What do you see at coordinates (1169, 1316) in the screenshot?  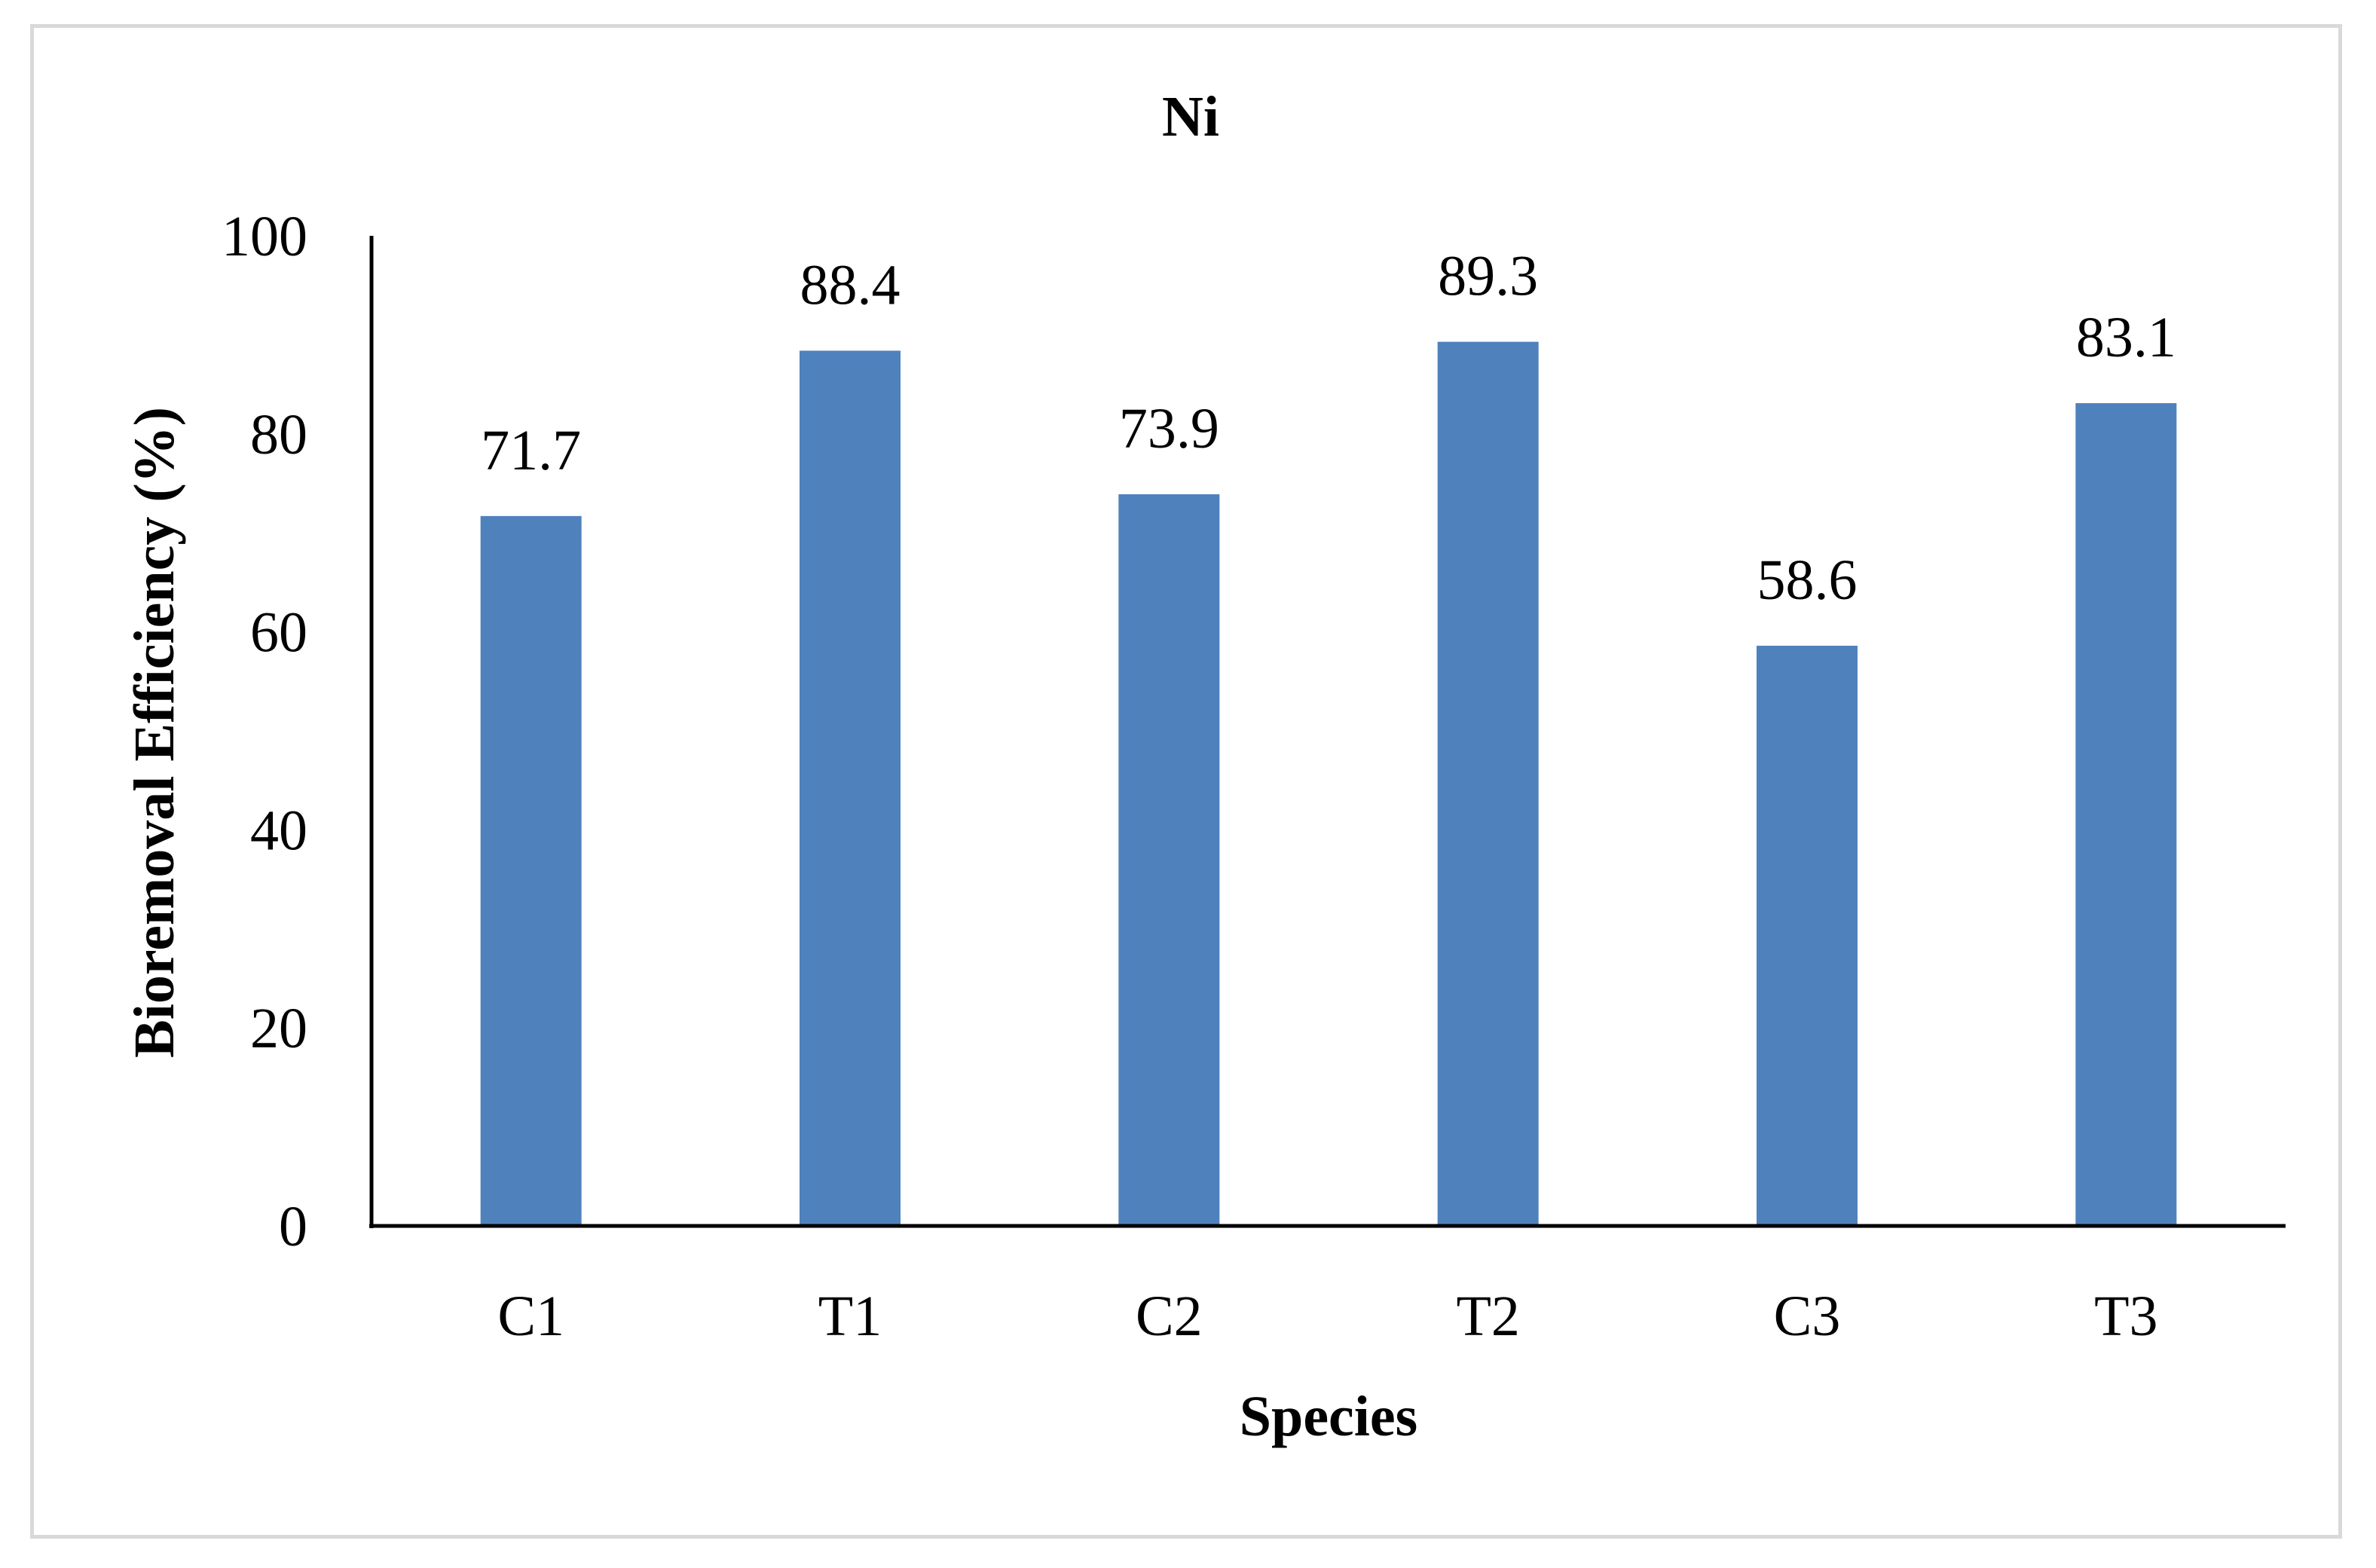 I see `x-tick-label-c2: C2` at bounding box center [1169, 1316].